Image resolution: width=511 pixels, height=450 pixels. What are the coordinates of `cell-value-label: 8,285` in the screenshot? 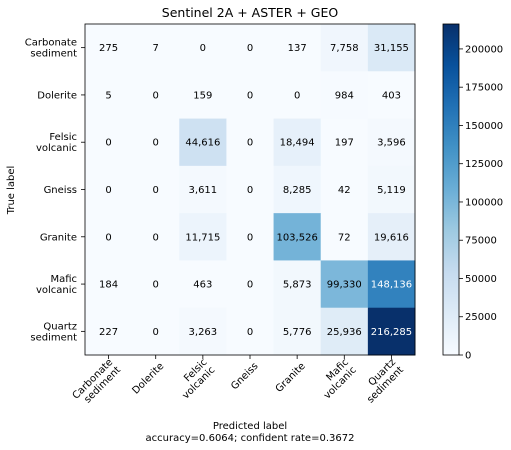 It's located at (297, 190).